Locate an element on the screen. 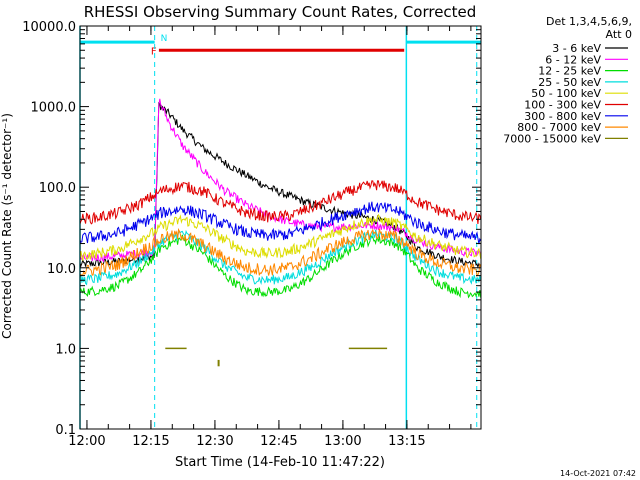 The image size is (640, 480). legend-label-1: 6 - 12 keV is located at coordinates (573, 59).